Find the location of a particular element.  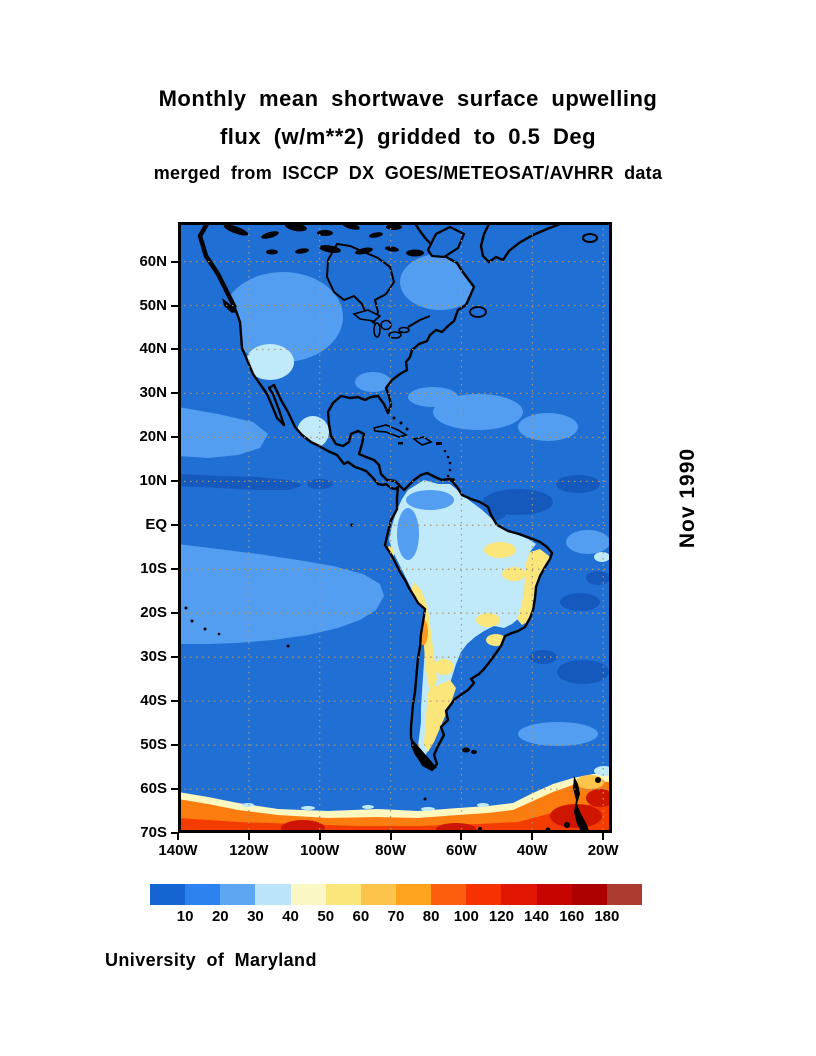

lon-tick-140W is located at coordinates (178, 836).